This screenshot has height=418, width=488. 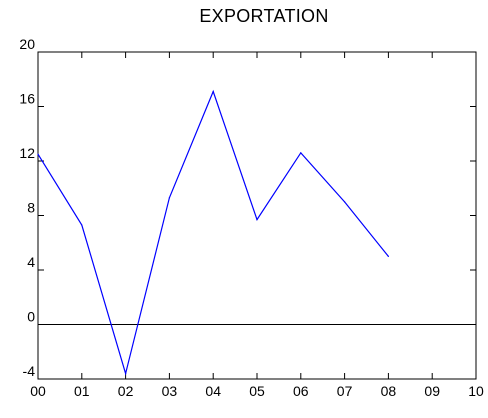 I want to click on y-tick-label: 16, so click(x=27, y=99).